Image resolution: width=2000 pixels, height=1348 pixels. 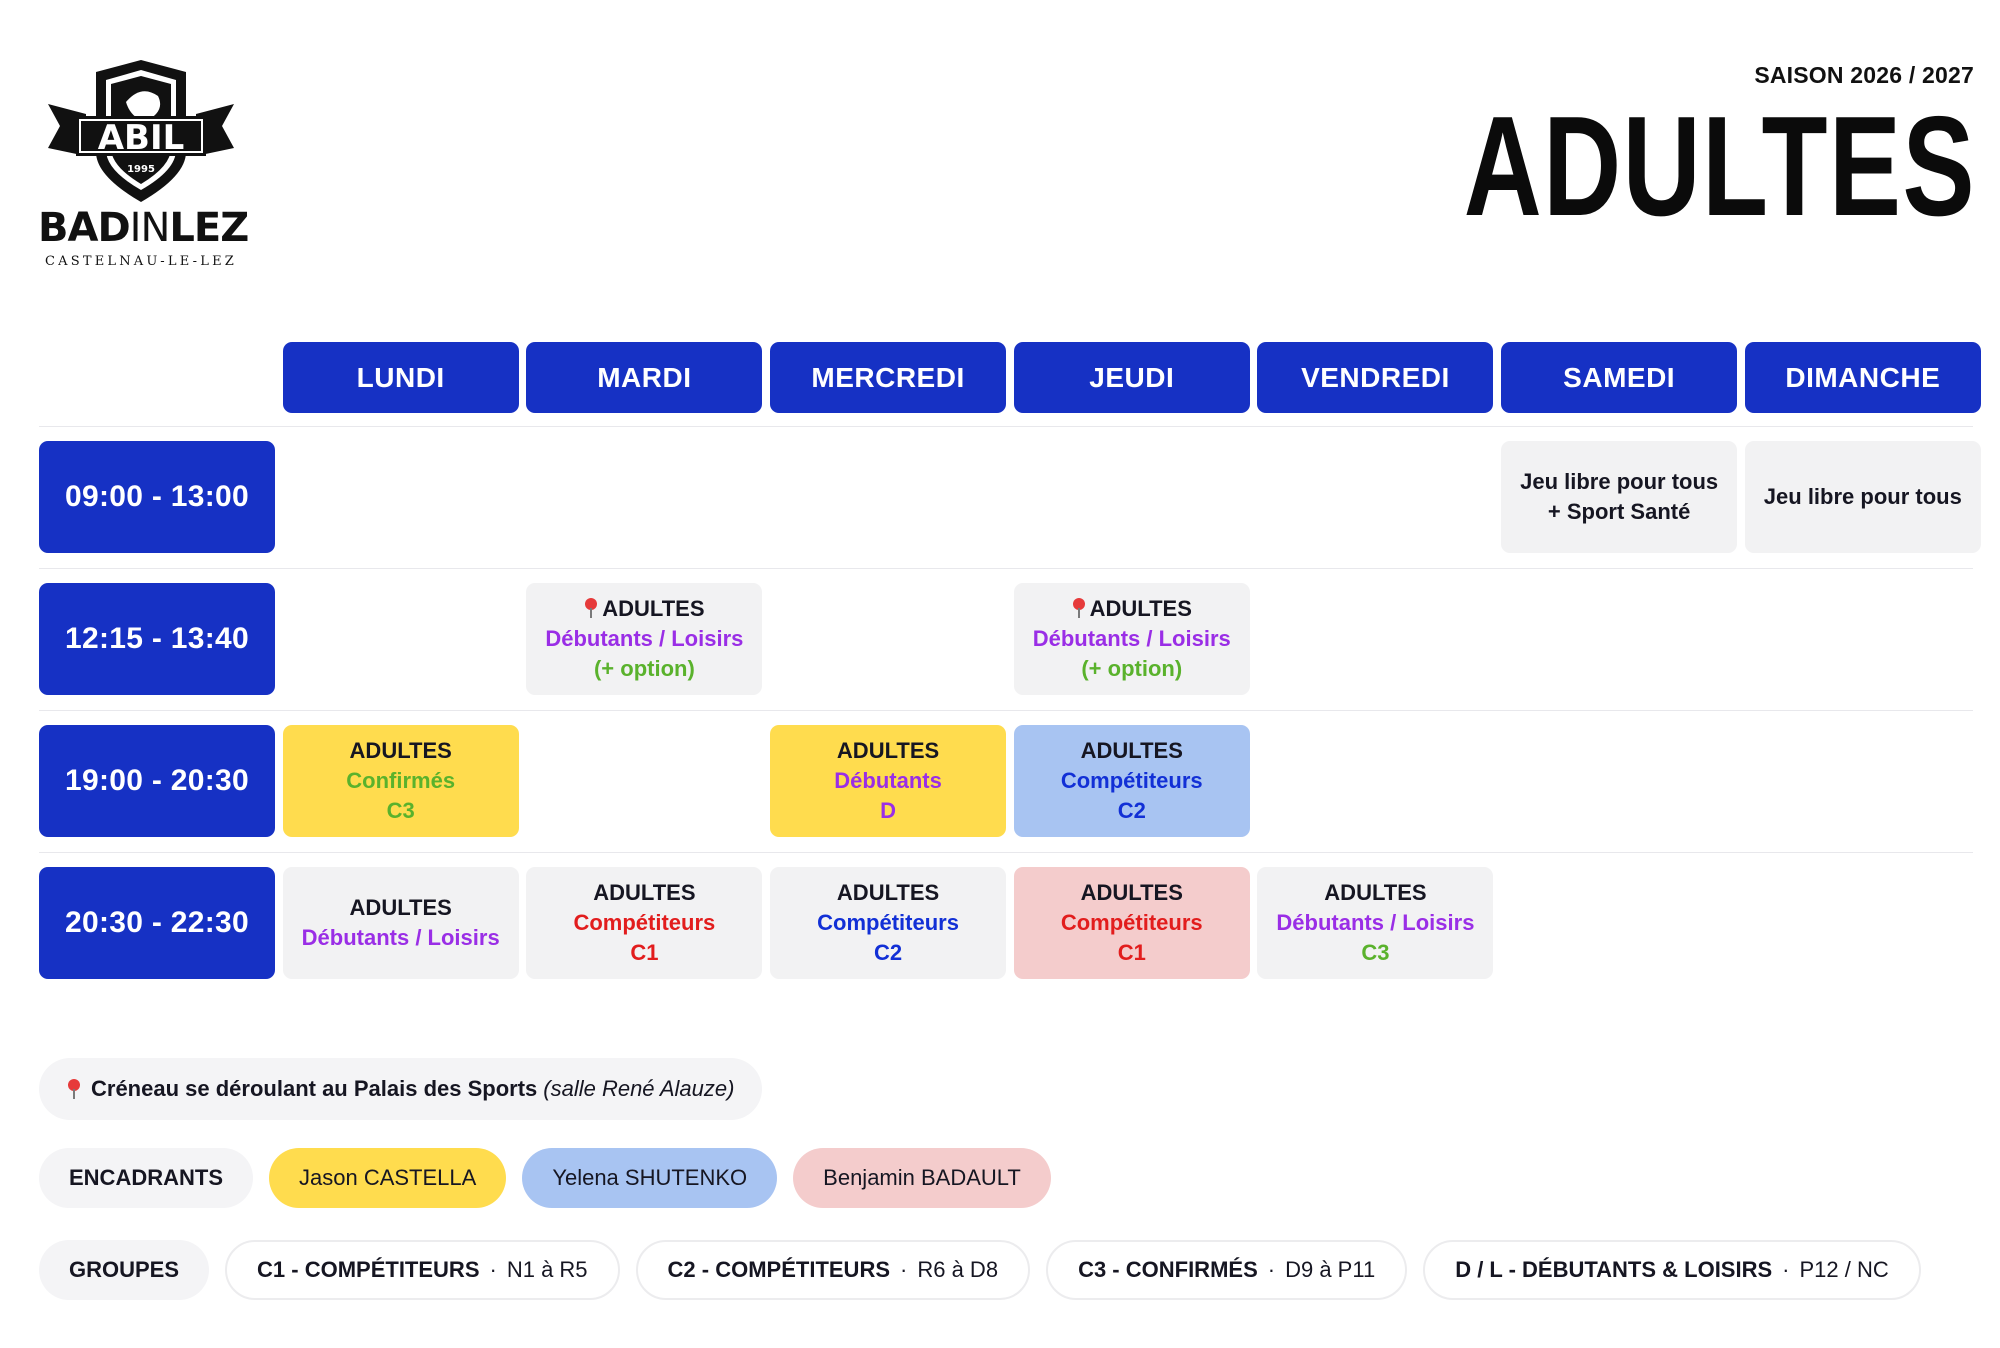 What do you see at coordinates (1864, 75) in the screenshot?
I see `season-label: SAISON 2026 / 2027` at bounding box center [1864, 75].